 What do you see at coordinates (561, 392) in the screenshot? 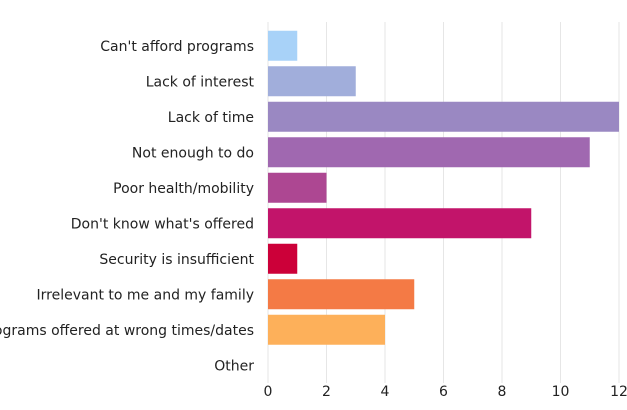
I see `x-tick-label-5: 10` at bounding box center [561, 392].